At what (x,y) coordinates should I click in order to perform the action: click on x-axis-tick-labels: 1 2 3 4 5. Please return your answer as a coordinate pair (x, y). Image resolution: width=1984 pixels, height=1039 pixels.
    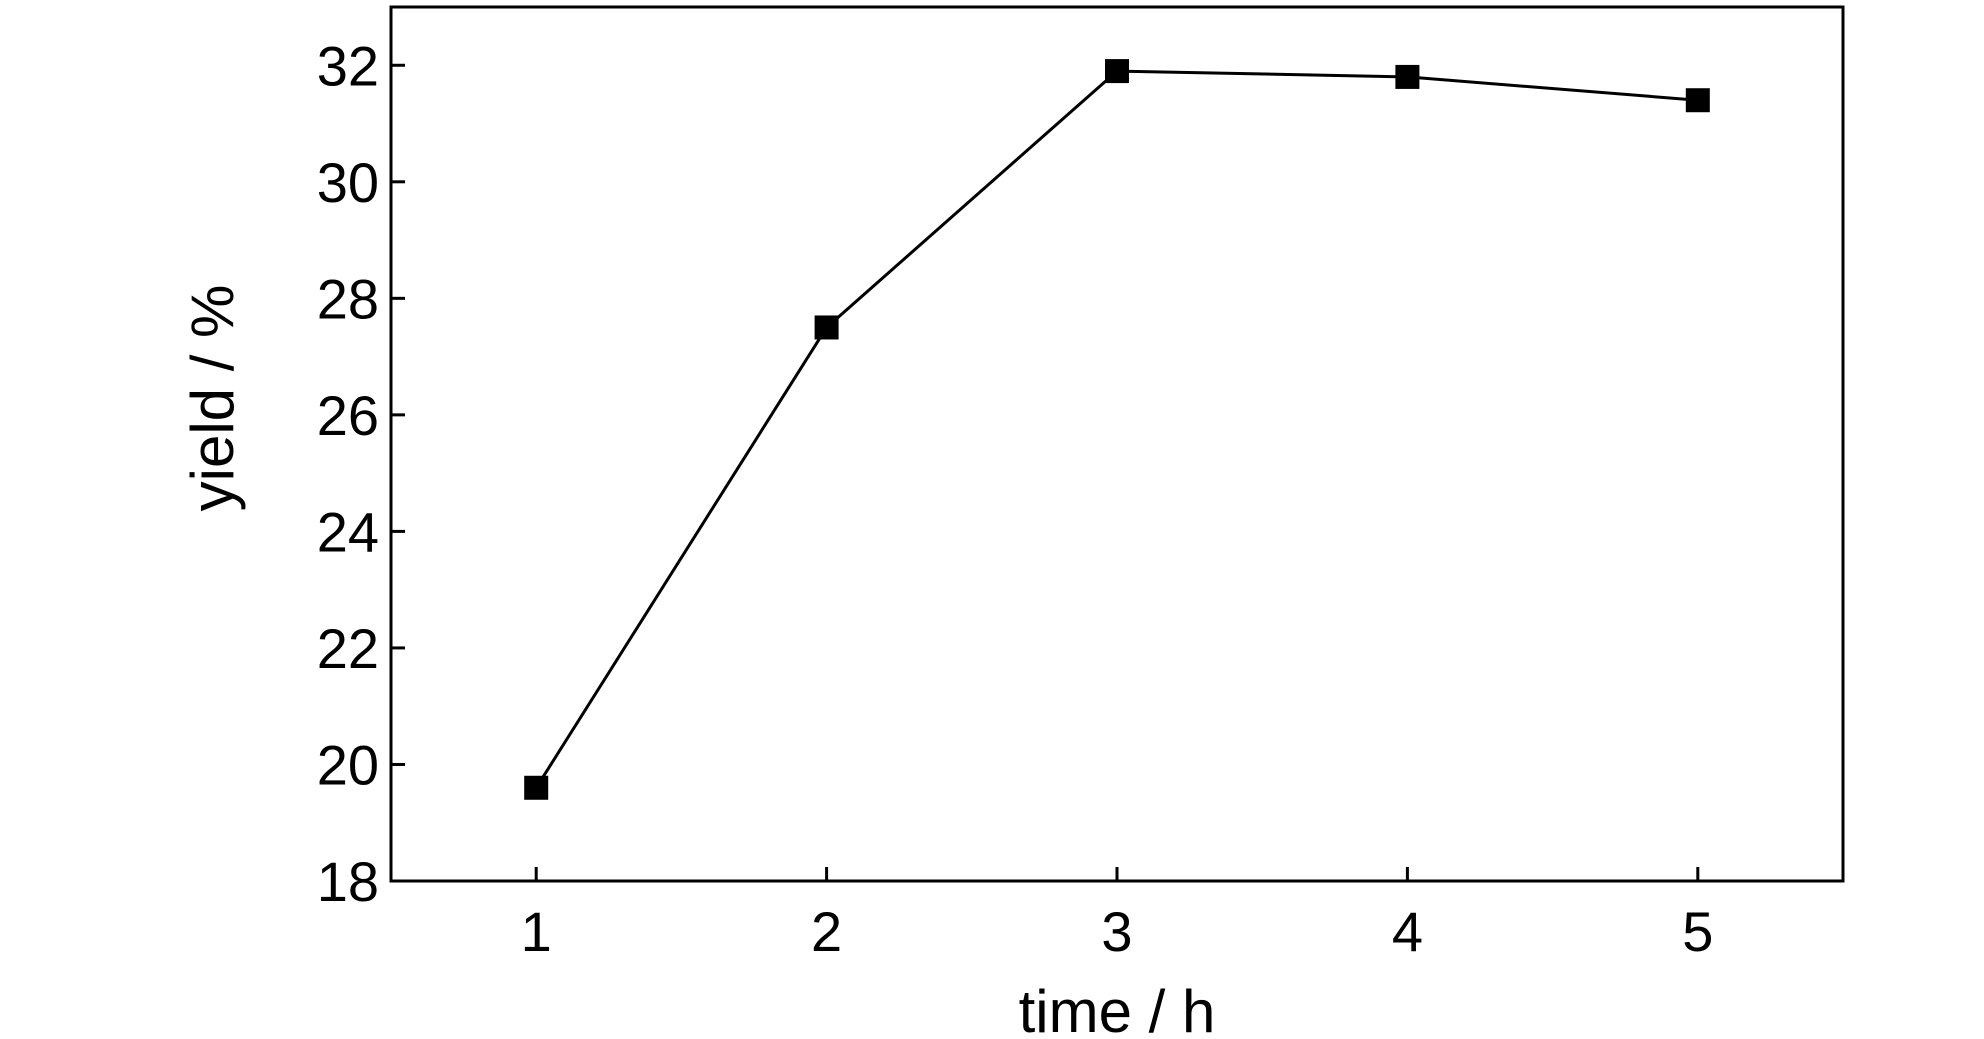
    Looking at the image, I should click on (1117, 931).